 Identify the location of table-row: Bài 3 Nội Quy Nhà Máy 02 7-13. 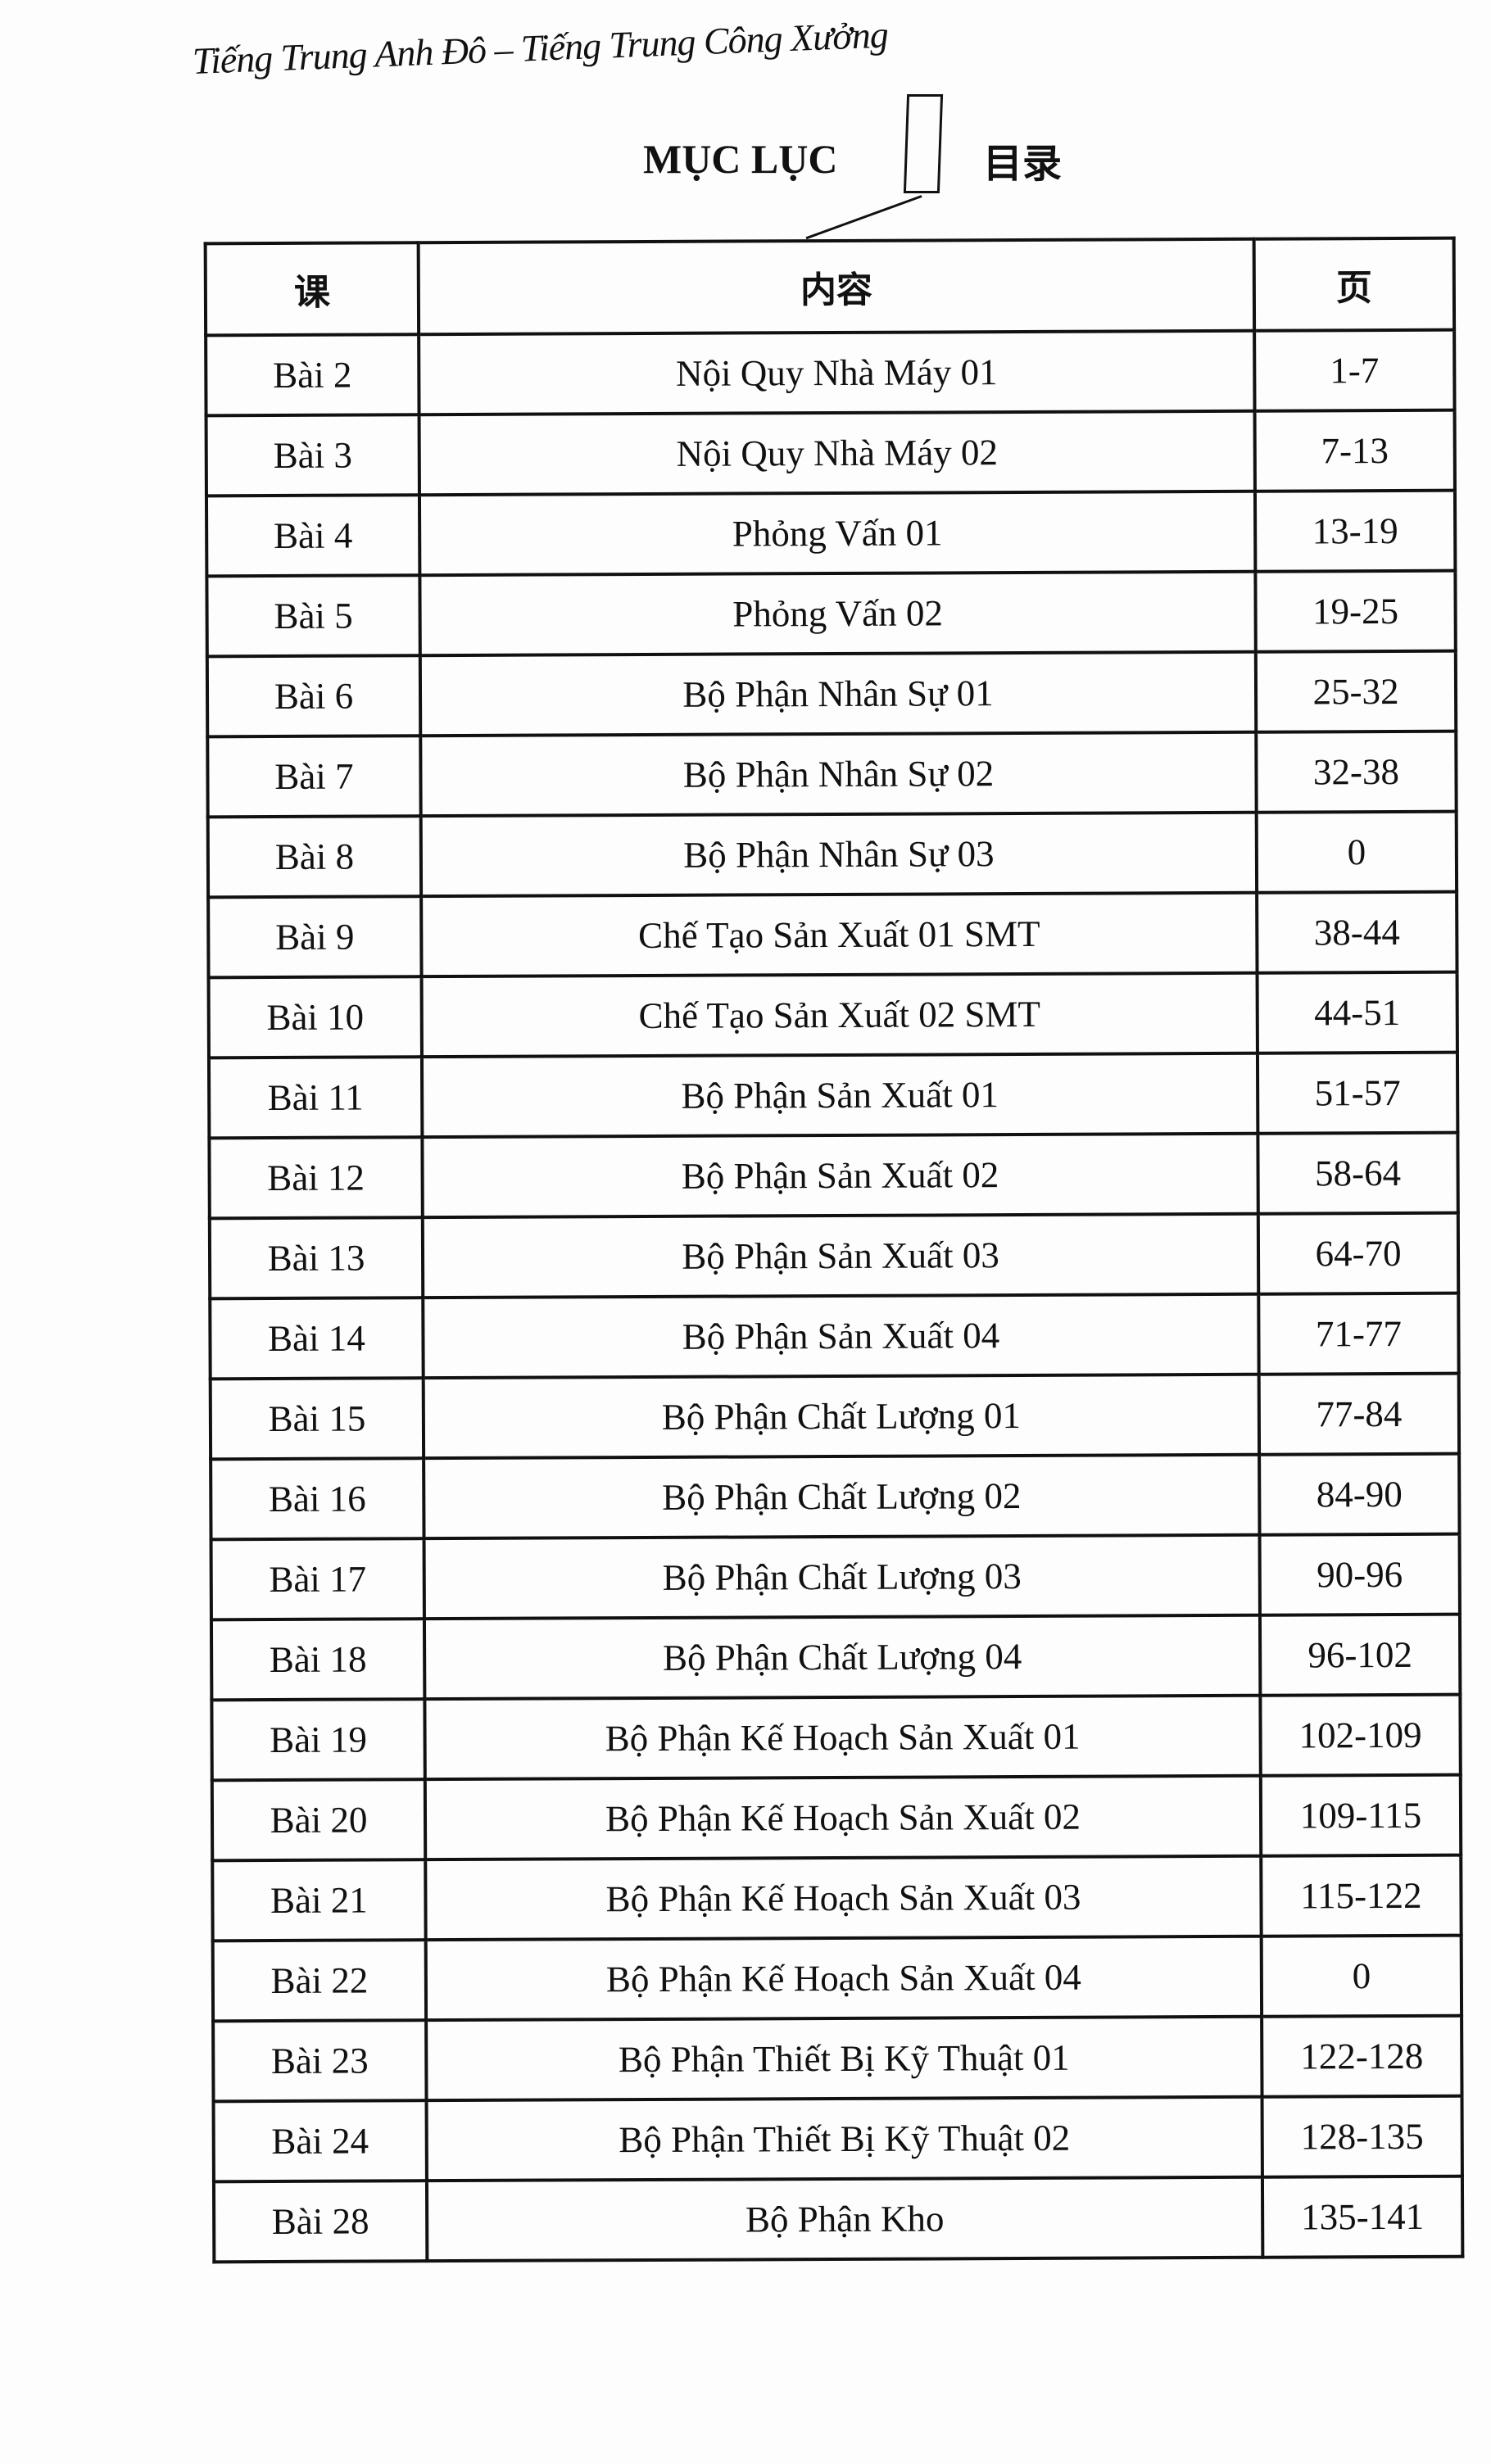
(830, 453).